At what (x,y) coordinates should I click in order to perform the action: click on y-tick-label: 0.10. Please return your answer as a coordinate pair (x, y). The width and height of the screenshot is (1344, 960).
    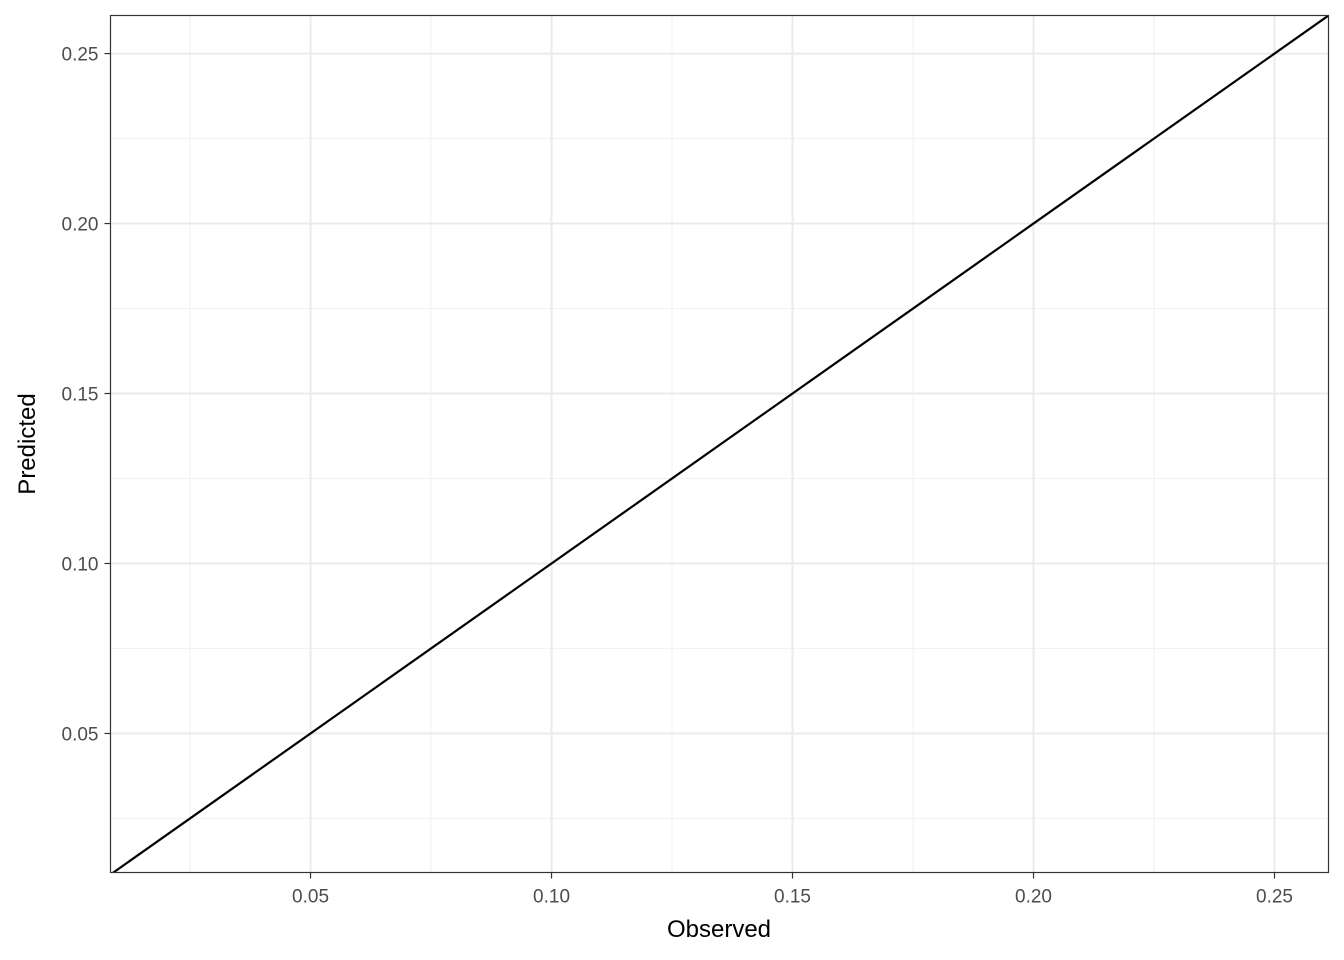
    Looking at the image, I should click on (80, 564).